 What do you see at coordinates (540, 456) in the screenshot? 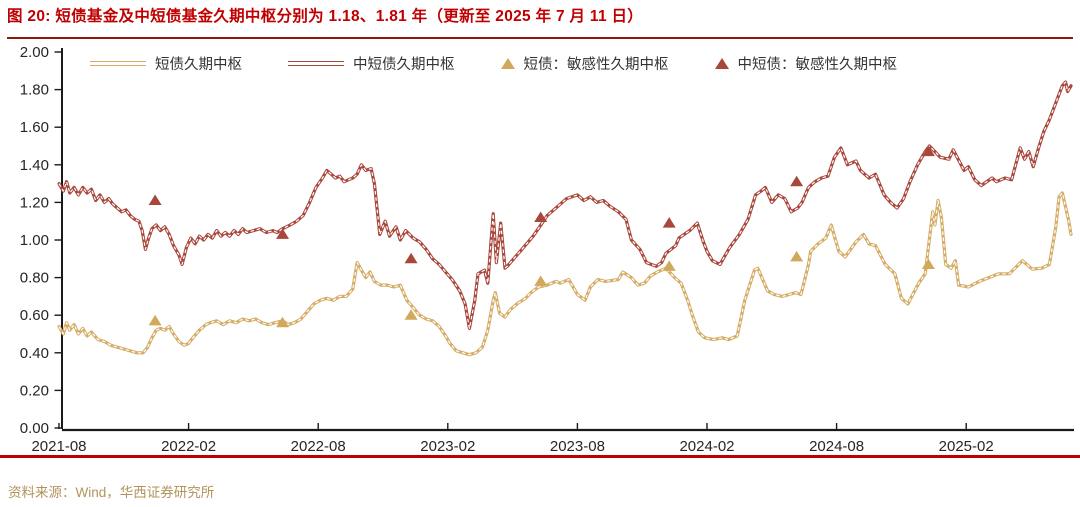
I see `footer-divider` at bounding box center [540, 456].